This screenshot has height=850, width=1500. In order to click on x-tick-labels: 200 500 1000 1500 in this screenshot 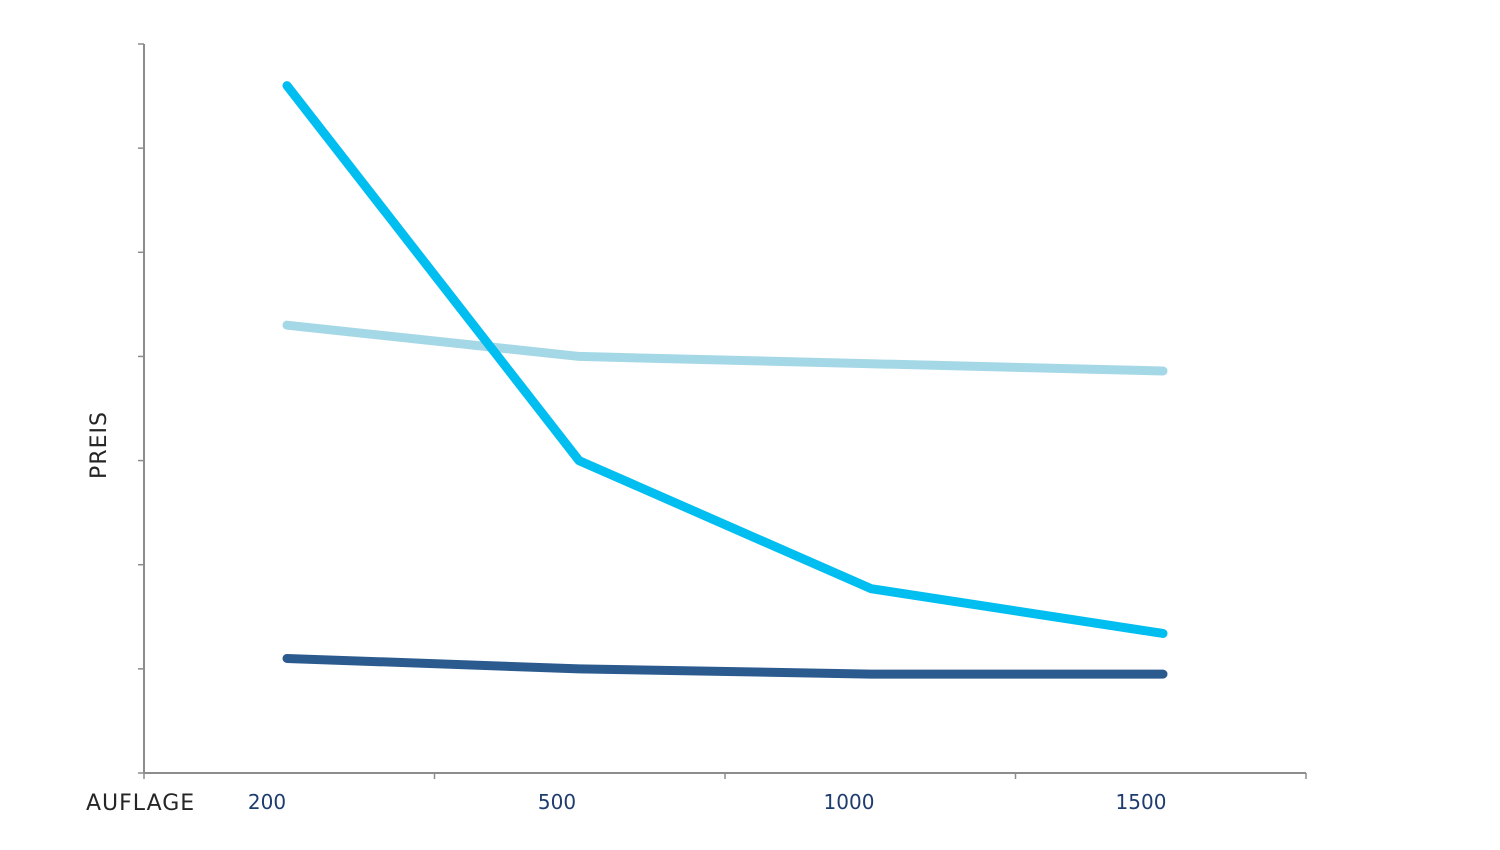, I will do `click(707, 802)`.